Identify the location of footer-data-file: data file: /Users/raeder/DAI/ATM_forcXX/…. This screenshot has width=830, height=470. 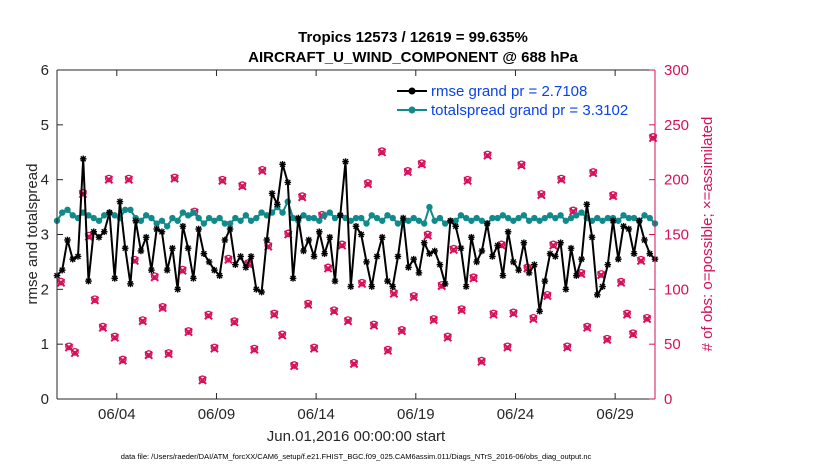
(356, 456).